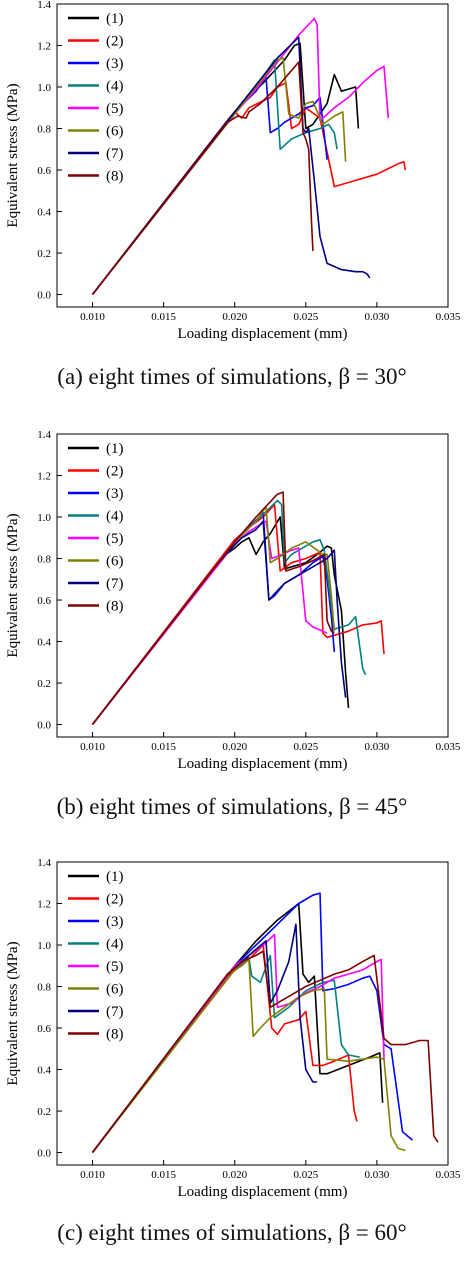 The height and width of the screenshot is (1266, 464). Describe the element at coordinates (232, 1232) in the screenshot. I see `caption-c: (c) eight times of simulations, β = 60°` at that location.